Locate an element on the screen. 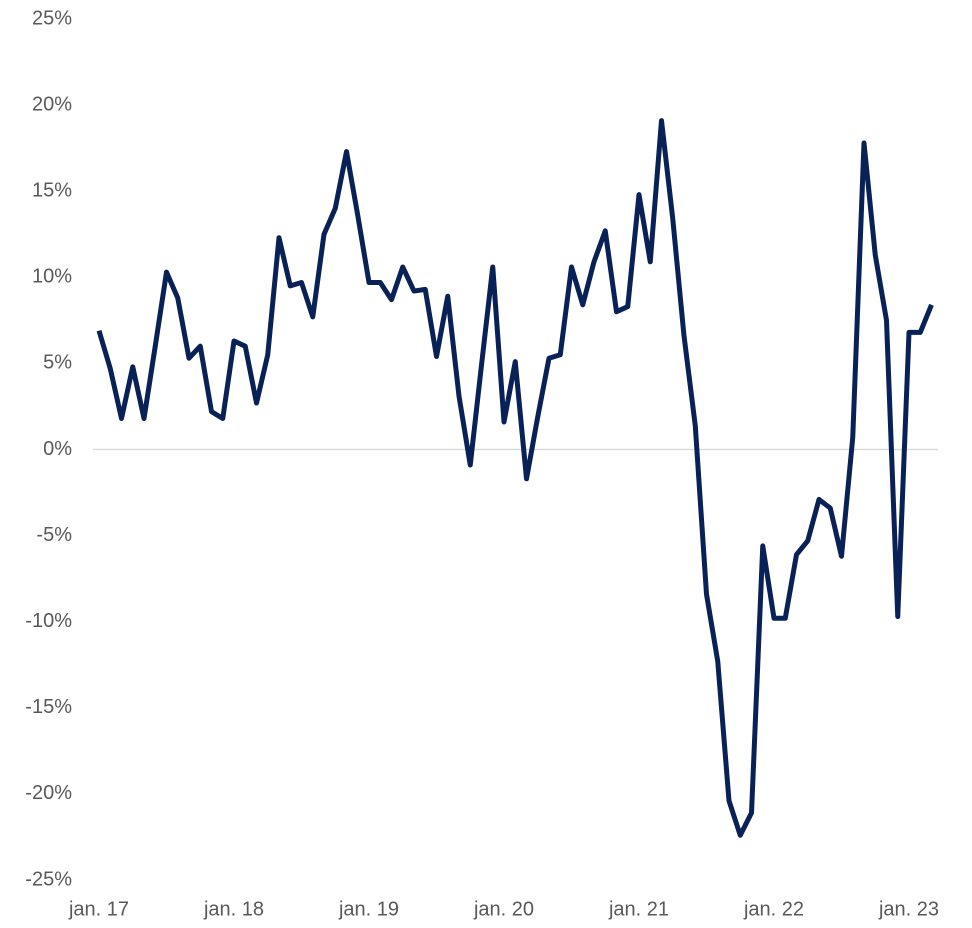 The height and width of the screenshot is (928, 972). x-tick-label: jan. 23 is located at coordinates (908, 909).